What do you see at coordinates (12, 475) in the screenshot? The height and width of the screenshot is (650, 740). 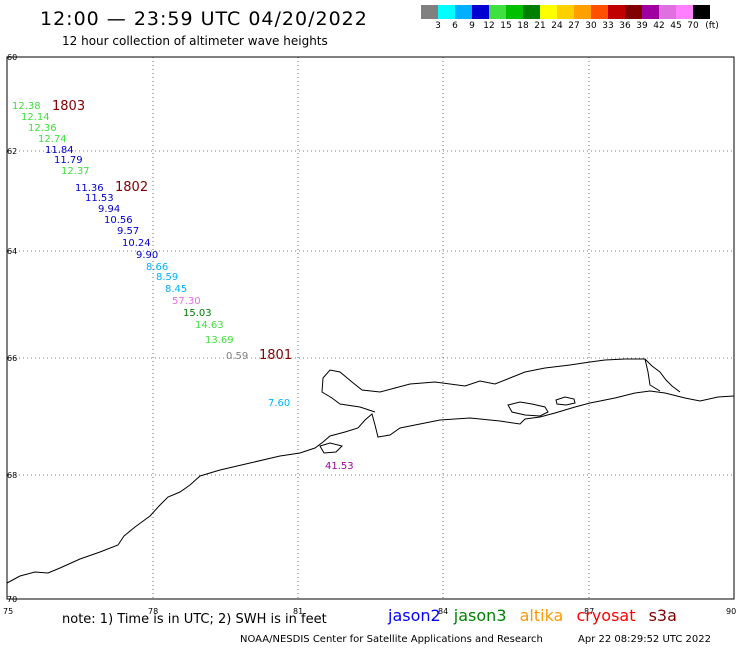 I see `lat-label: 68` at bounding box center [12, 475].